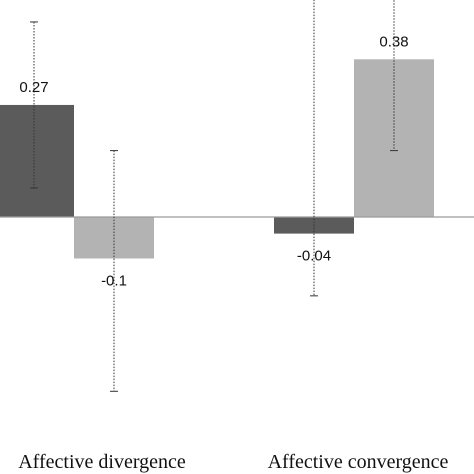 The height and width of the screenshot is (474, 474). What do you see at coordinates (34, 105) in the screenshot?
I see `error-bar-series1-affective-divergence` at bounding box center [34, 105].